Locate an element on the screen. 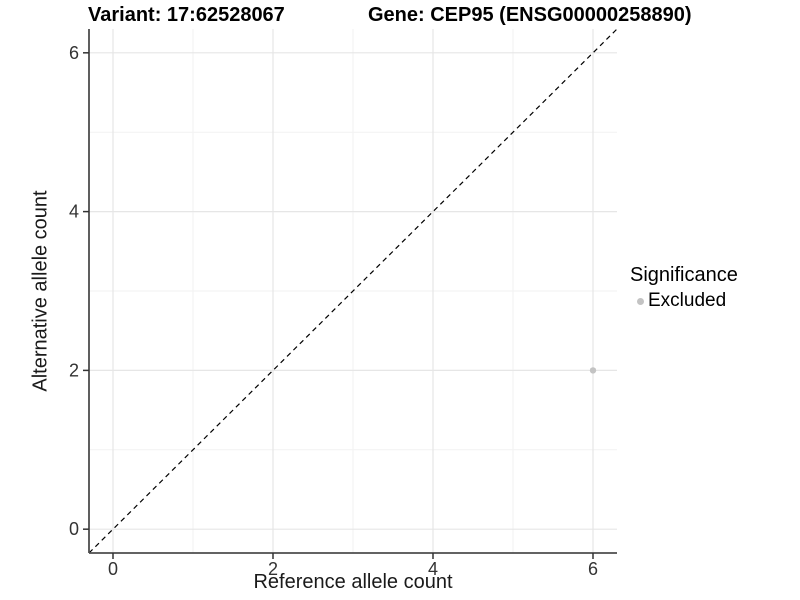 The image size is (800, 600). legend-item-label: Excluded is located at coordinates (687, 300).